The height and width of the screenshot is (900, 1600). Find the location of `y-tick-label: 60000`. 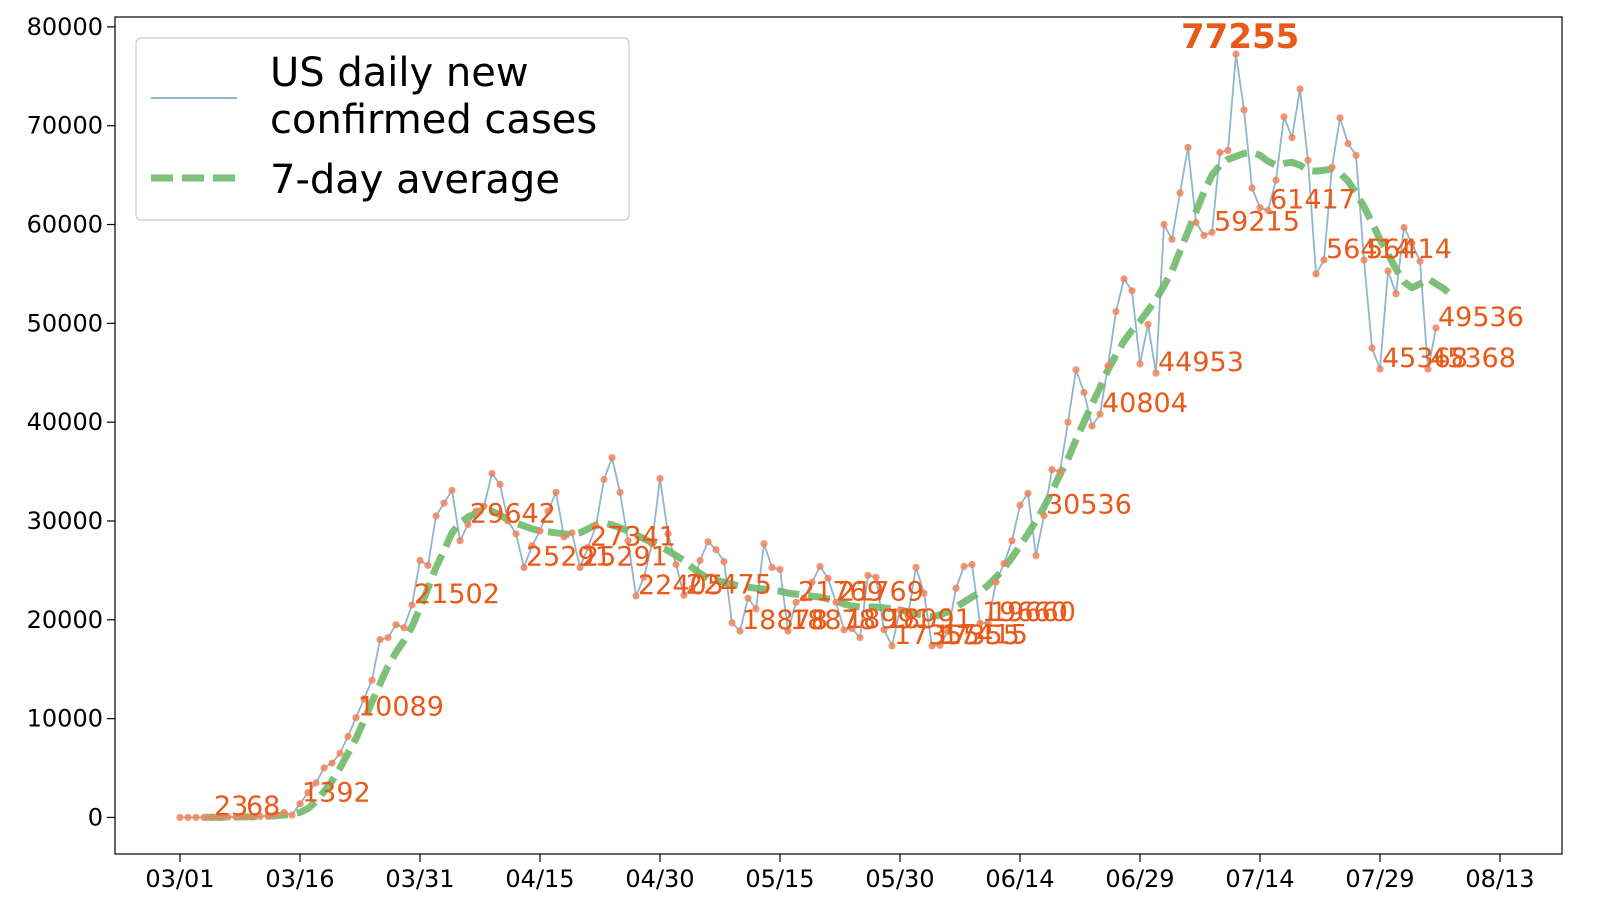

y-tick-label: 60000 is located at coordinates (65, 225).